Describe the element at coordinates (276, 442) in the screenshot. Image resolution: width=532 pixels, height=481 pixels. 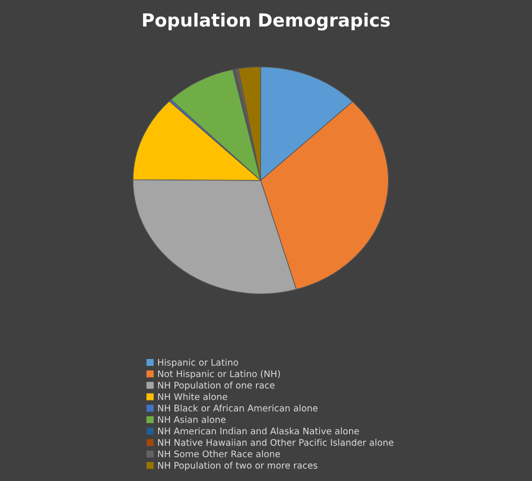
I see `legend-label: NH Native Hawaiian and Other Pacific Islander alone` at that location.